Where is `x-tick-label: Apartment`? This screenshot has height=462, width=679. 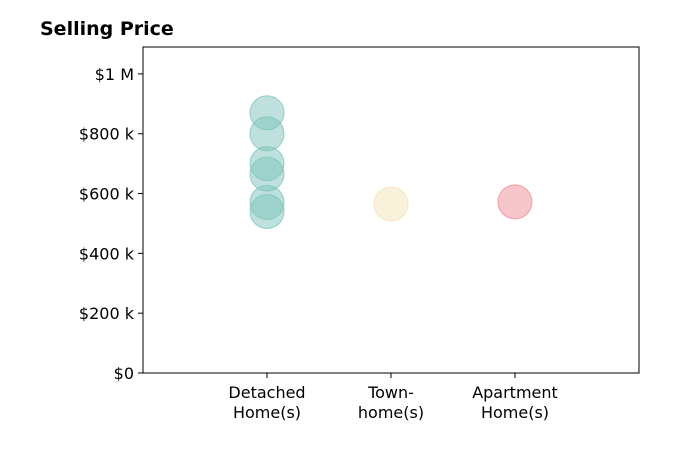
x-tick-label: Apartment is located at coordinates (515, 392).